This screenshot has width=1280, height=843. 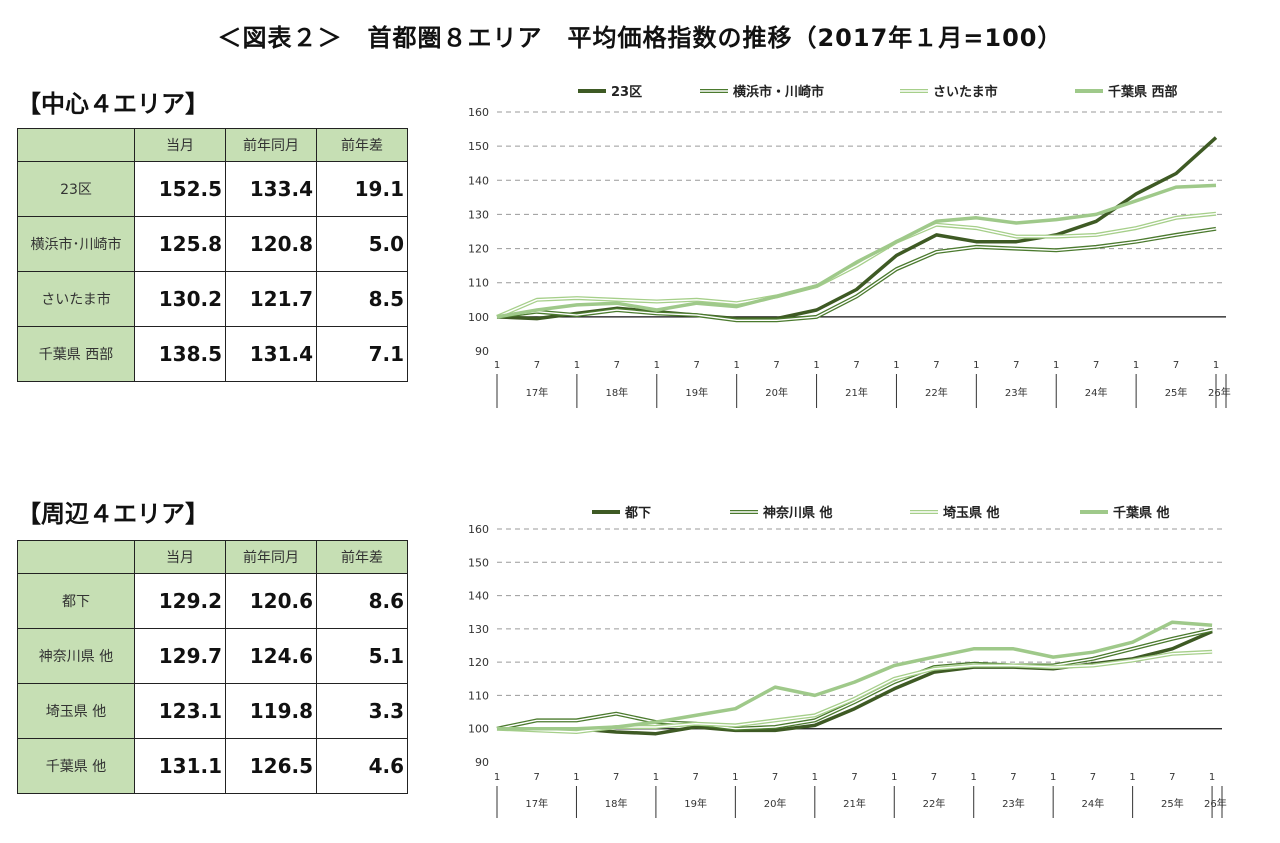 What do you see at coordinates (536, 803) in the screenshot?
I see `x-year-label: 17年` at bounding box center [536, 803].